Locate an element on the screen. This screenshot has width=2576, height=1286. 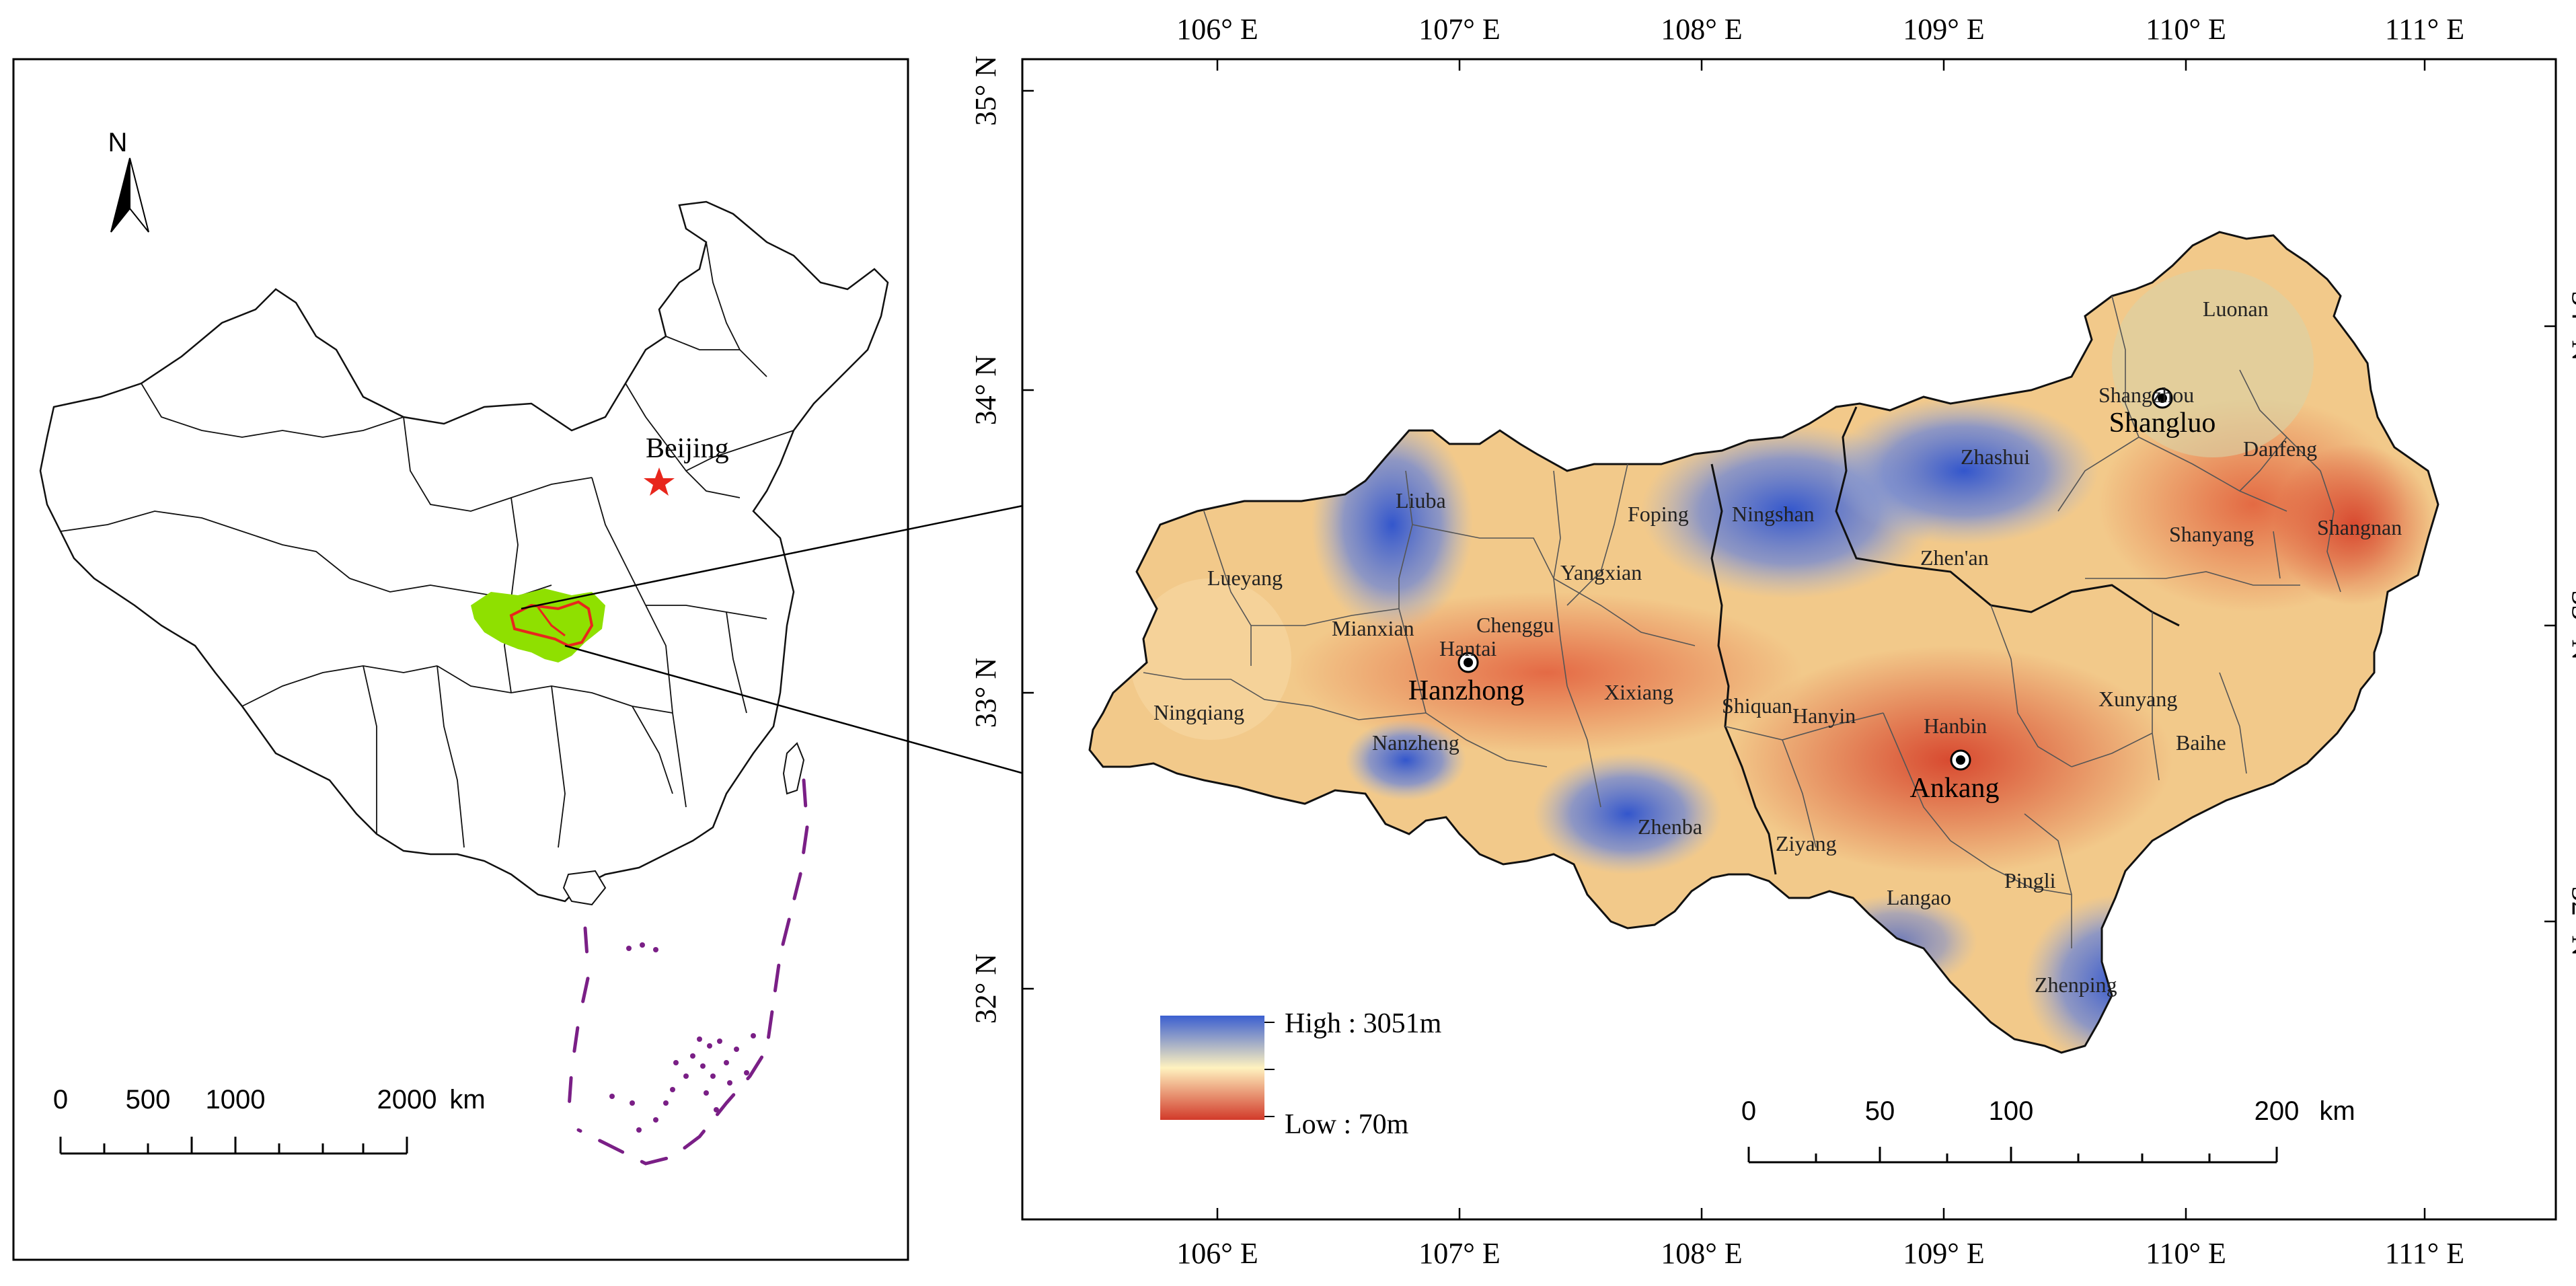
bottom-tick-111: 111° E is located at coordinates (2424, 1254).